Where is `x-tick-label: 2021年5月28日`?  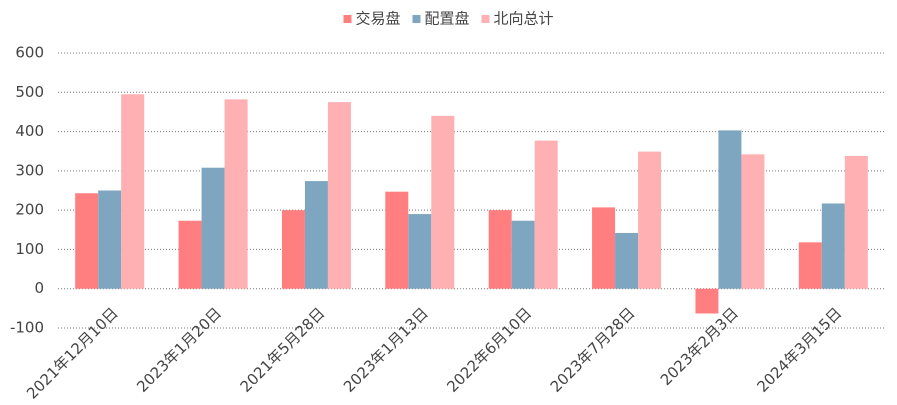
x-tick-label: 2021年5月28日 is located at coordinates (283, 350).